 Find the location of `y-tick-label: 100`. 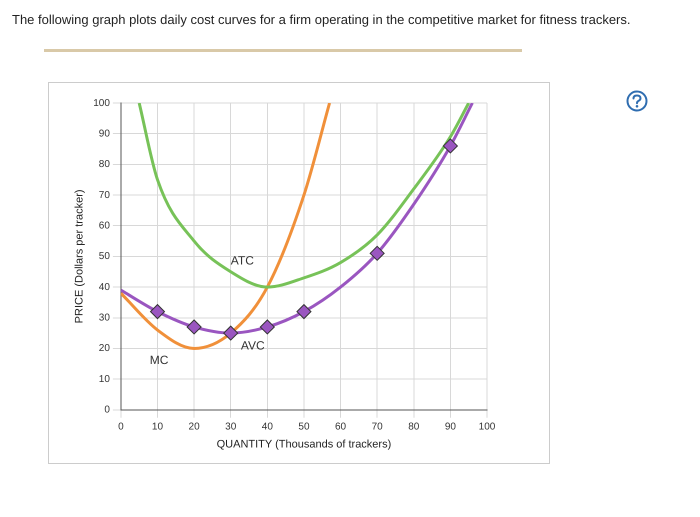

y-tick-label: 100 is located at coordinates (101, 103).